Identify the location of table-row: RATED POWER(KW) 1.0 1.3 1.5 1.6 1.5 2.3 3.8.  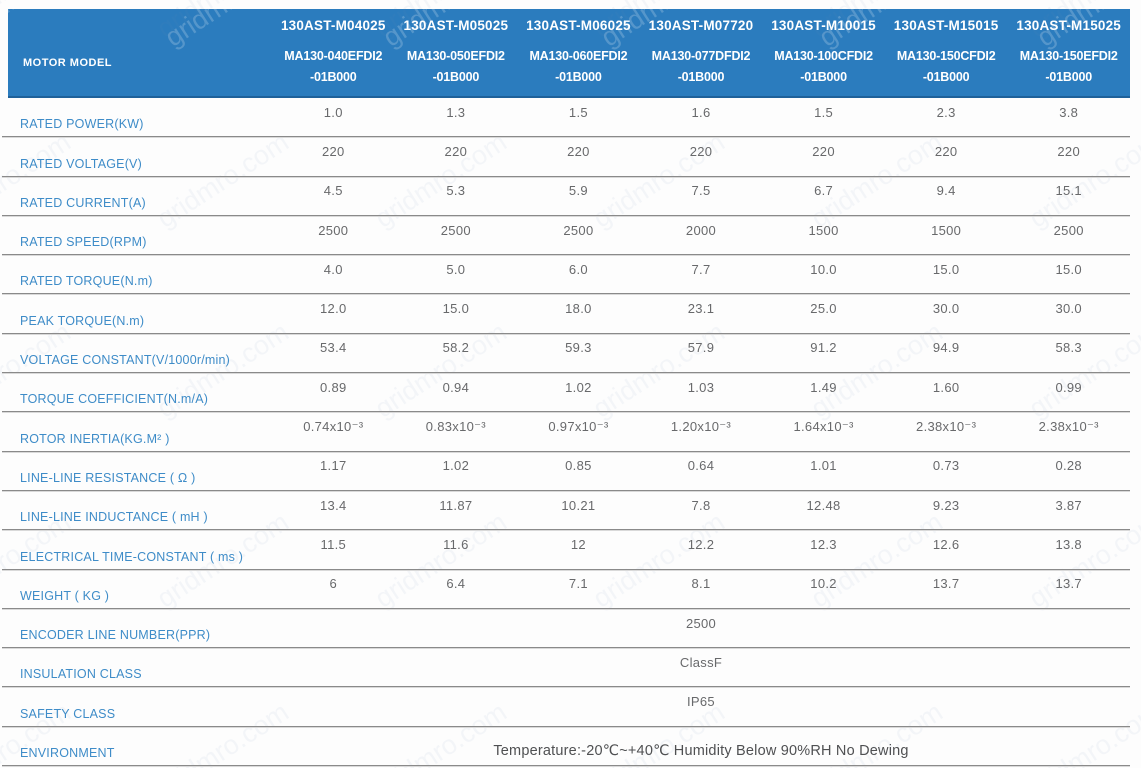
(566, 118).